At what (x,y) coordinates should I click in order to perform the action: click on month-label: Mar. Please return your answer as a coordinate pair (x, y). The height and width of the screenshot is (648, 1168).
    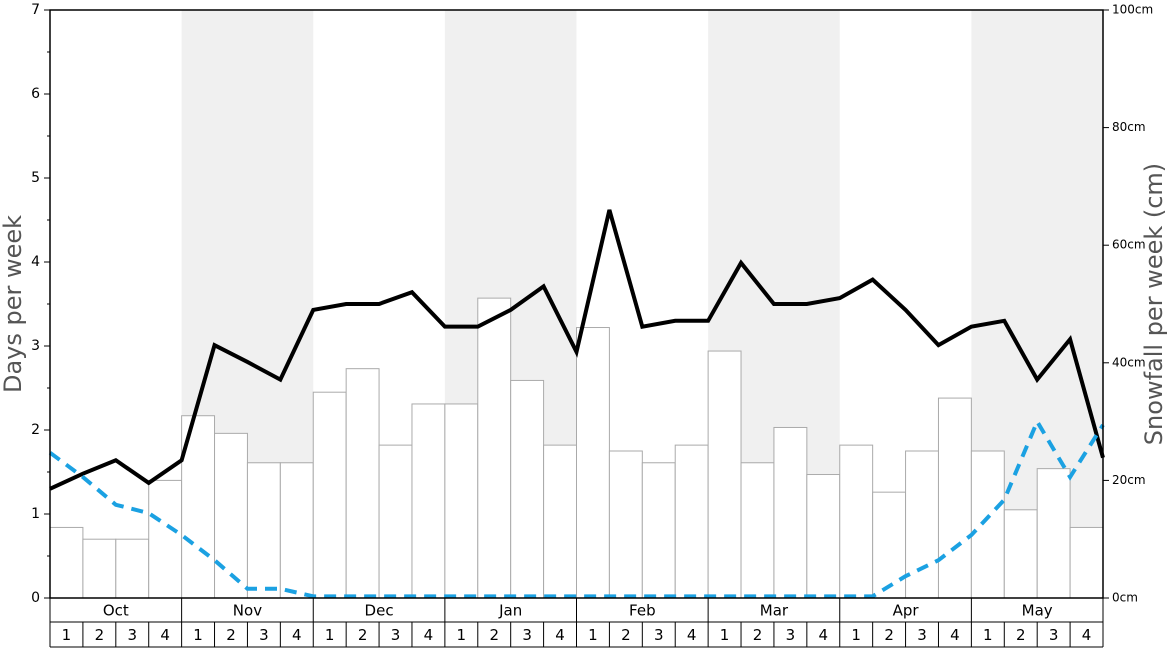
    Looking at the image, I should click on (774, 611).